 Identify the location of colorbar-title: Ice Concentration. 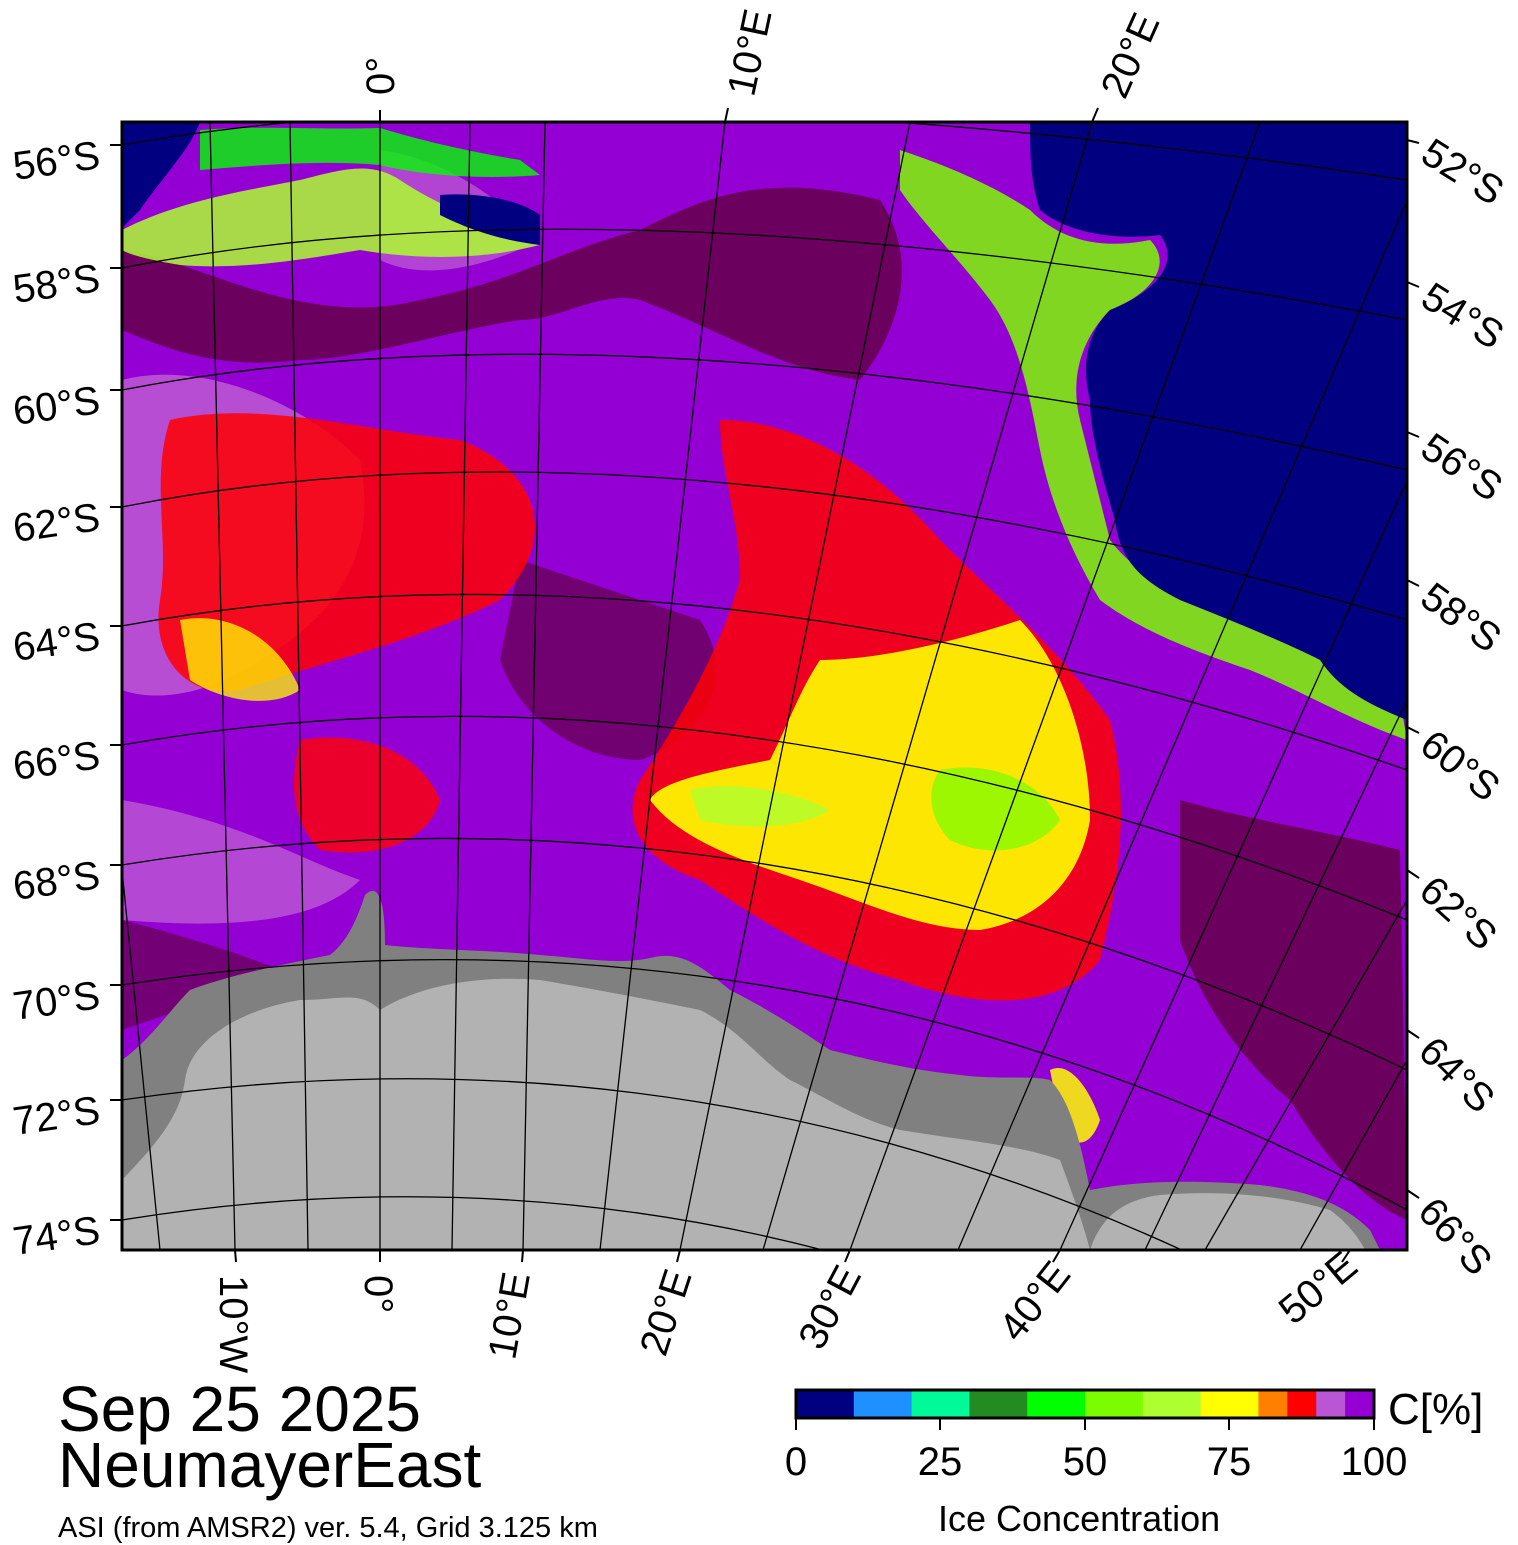
(1079, 1518).